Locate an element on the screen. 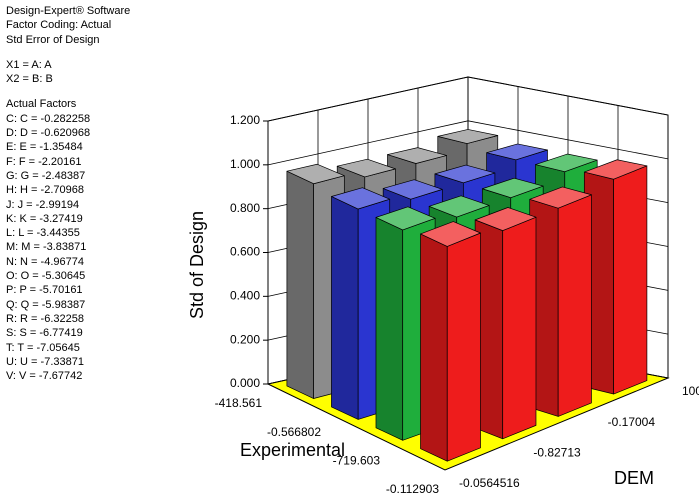  z-tick-label: 1.000 is located at coordinates (245, 164).